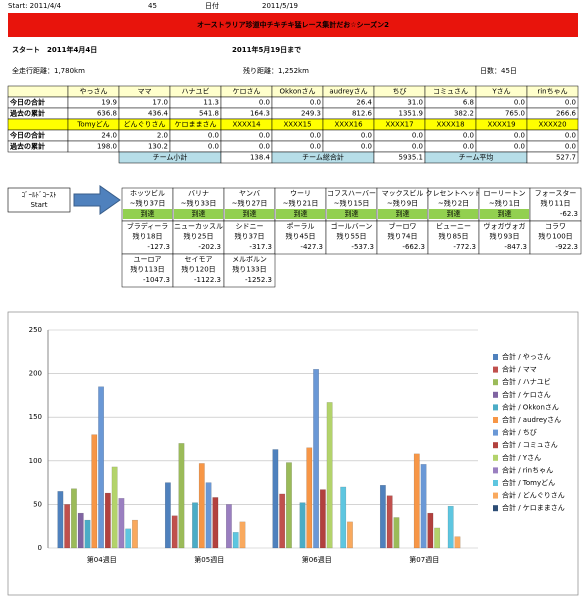  Describe the element at coordinates (162, 136) in the screenshot. I see `table-value: 2.0` at that location.